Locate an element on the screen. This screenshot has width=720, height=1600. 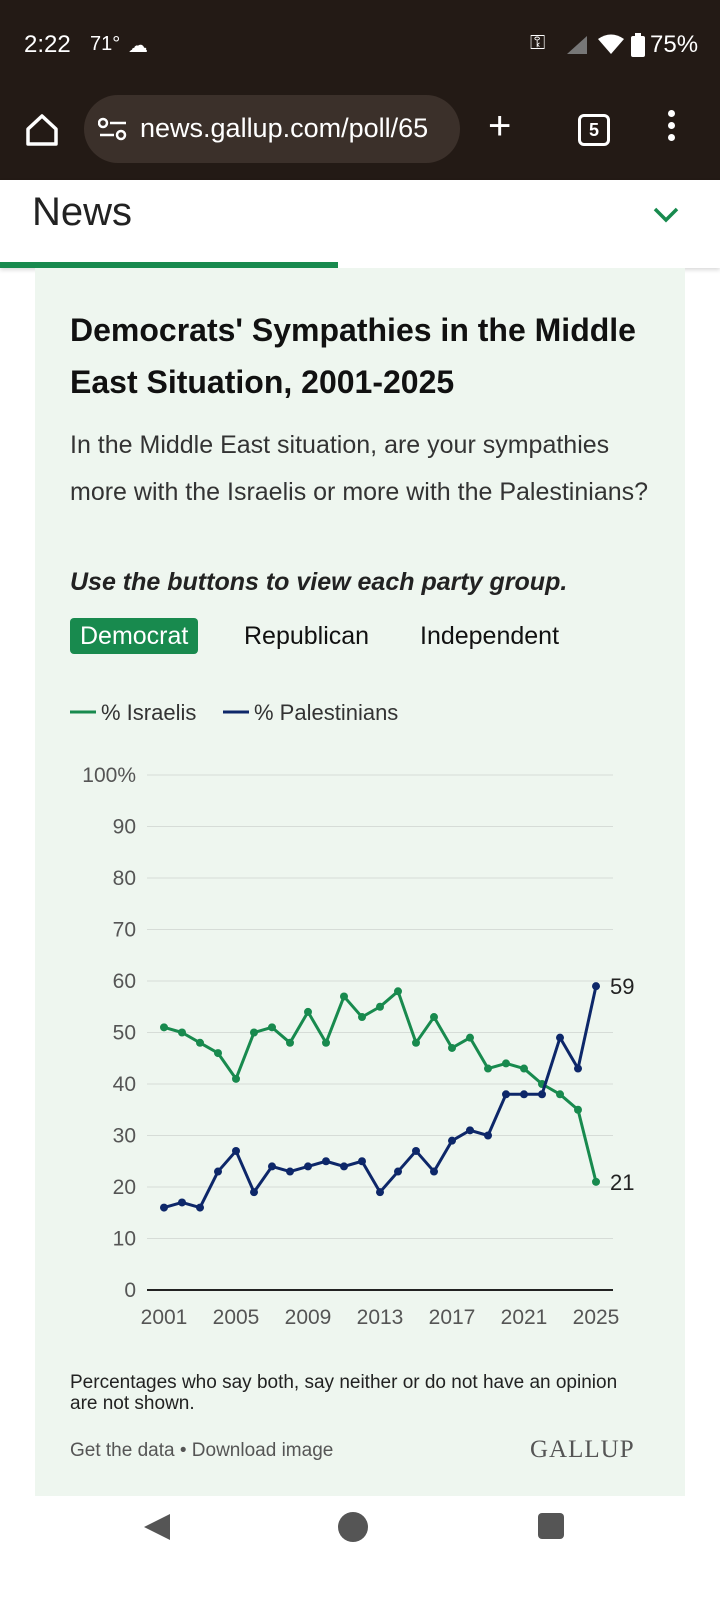
reading-progress-fill is located at coordinates (169, 265).